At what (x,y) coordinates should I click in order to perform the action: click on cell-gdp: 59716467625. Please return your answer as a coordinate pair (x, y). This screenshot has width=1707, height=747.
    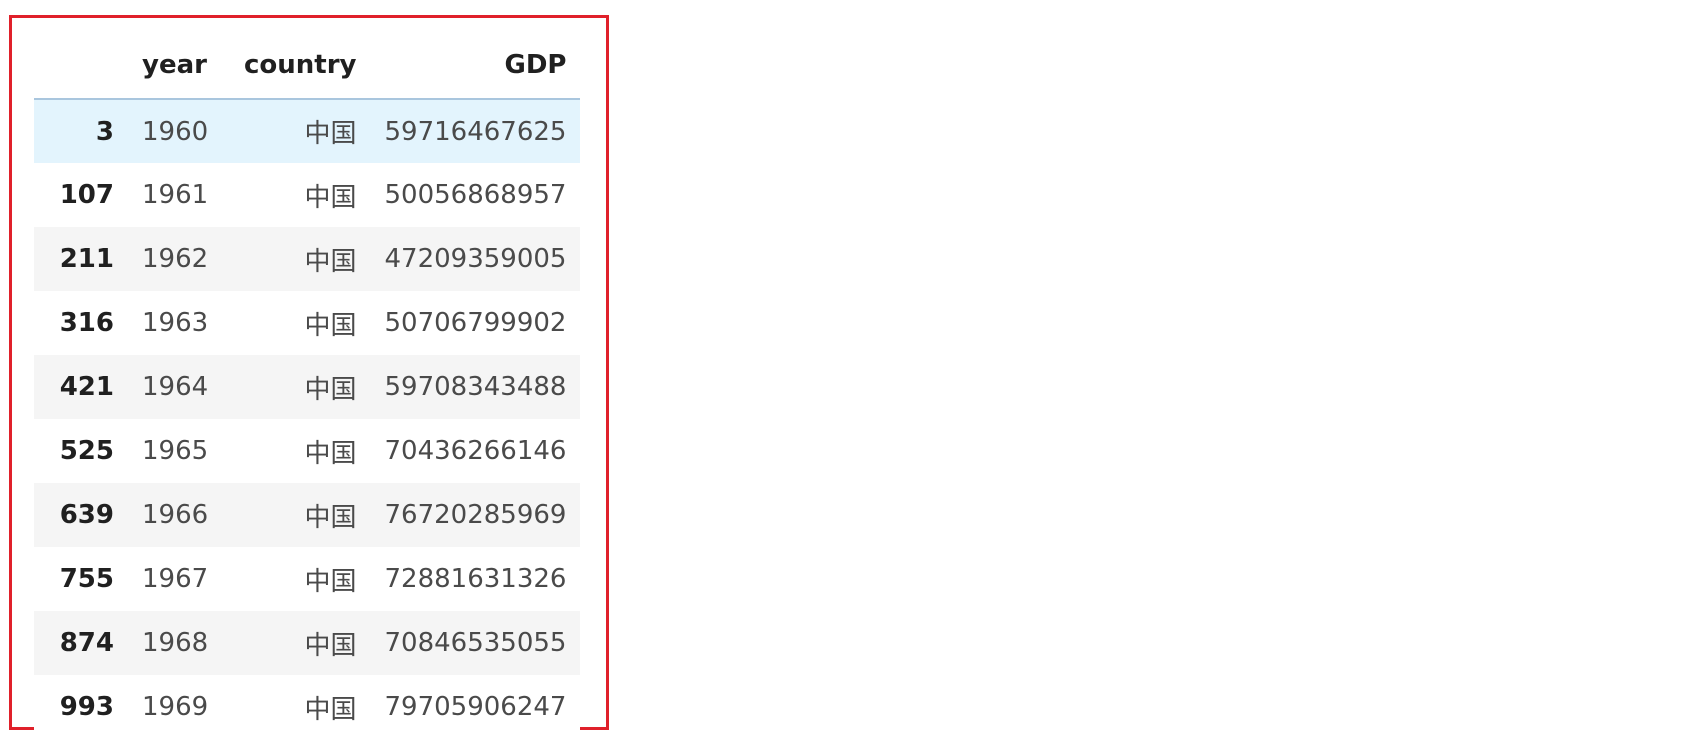
    Looking at the image, I should click on (475, 131).